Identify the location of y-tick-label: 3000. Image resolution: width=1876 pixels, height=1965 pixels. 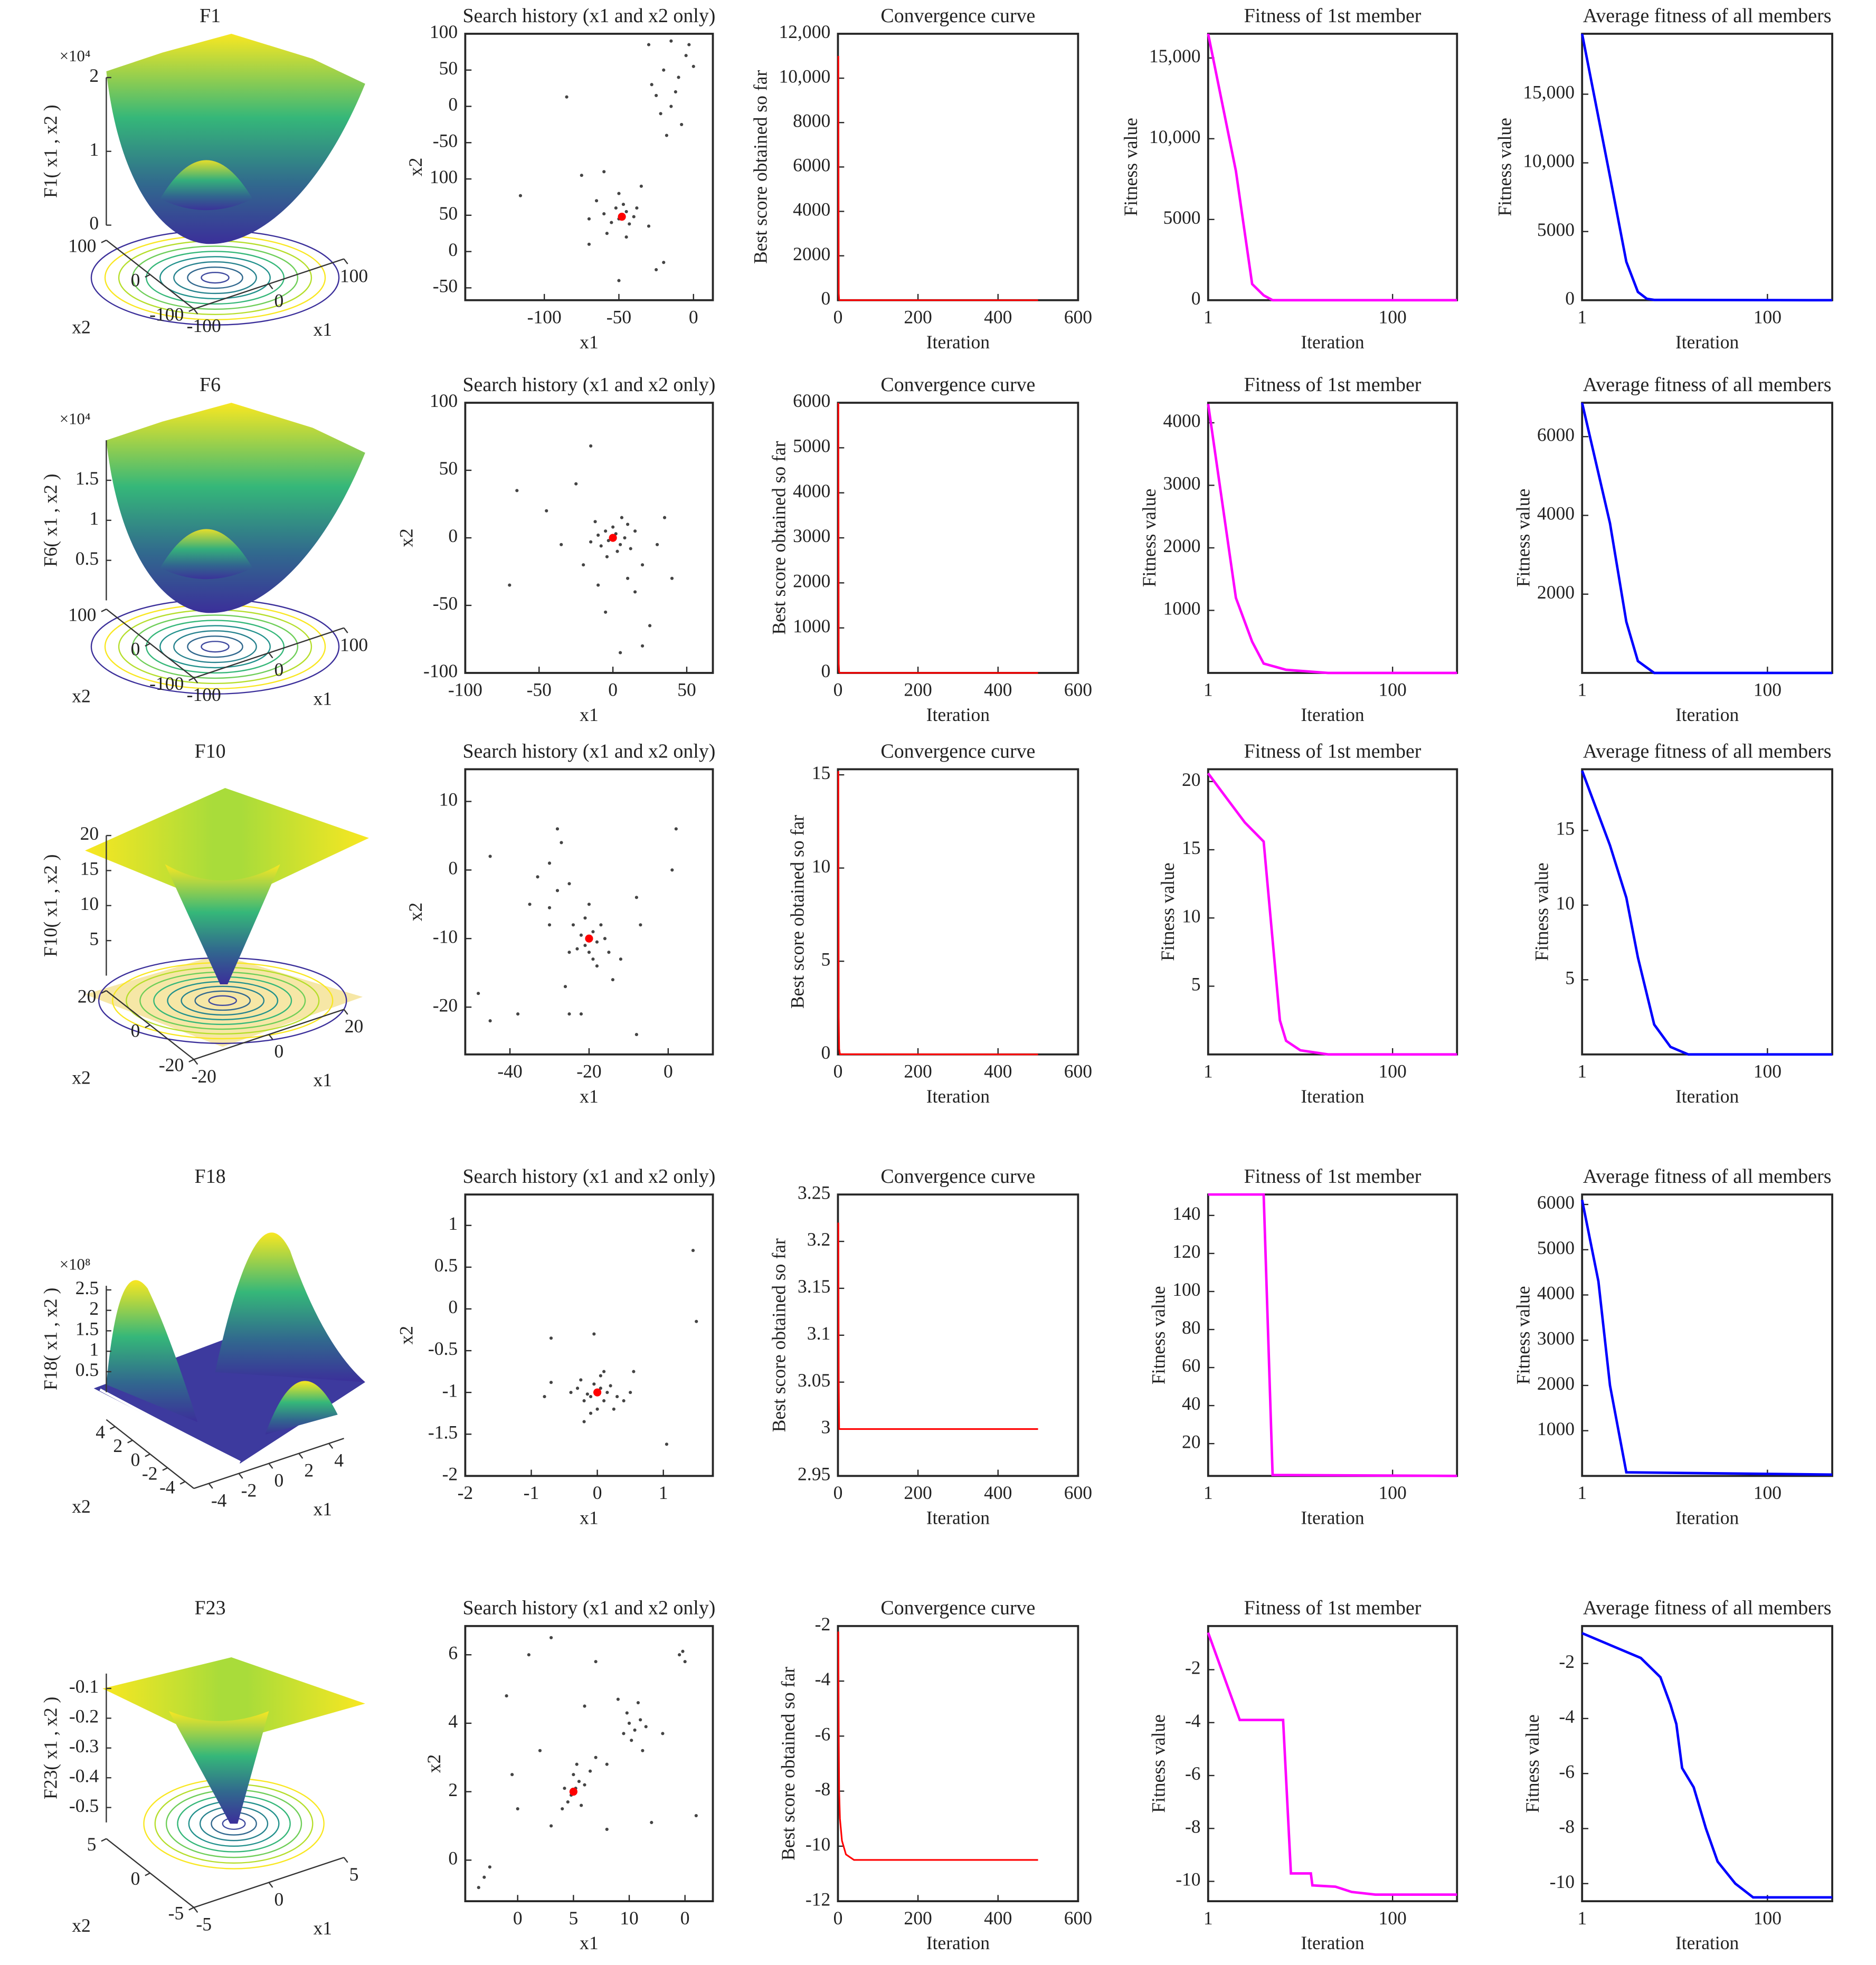
(1556, 1338).